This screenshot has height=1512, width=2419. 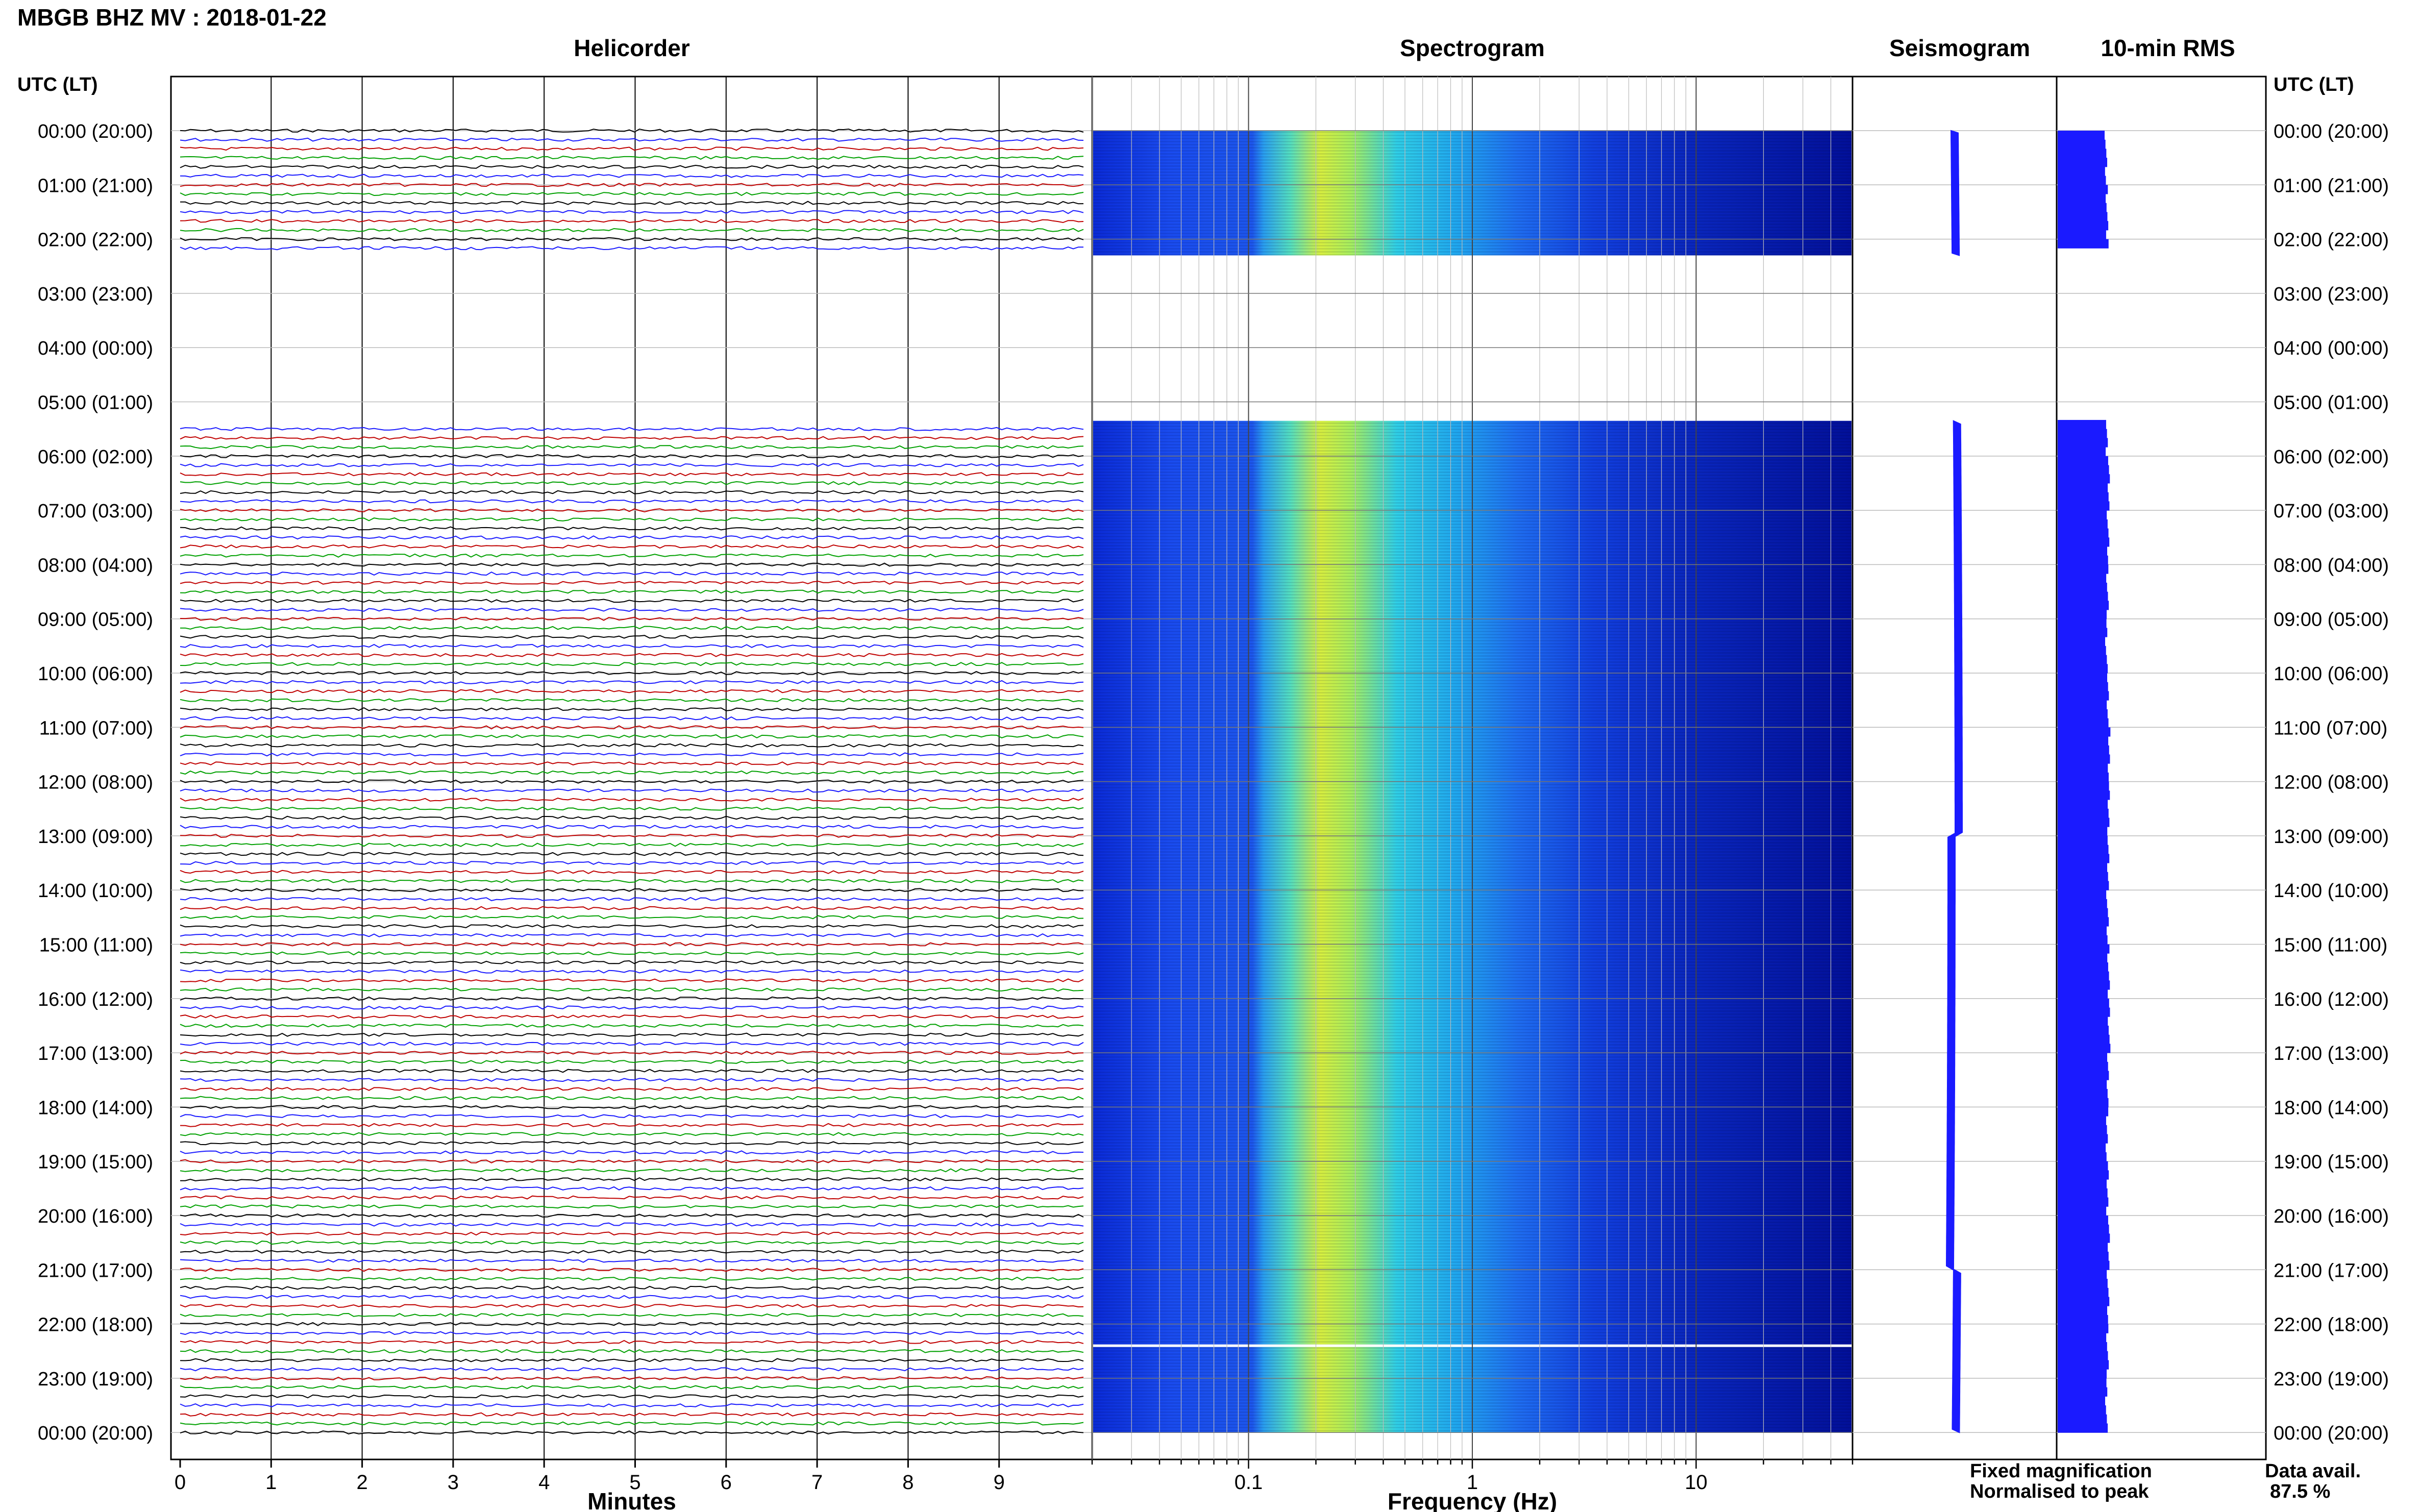 What do you see at coordinates (95, 1162) in the screenshot?
I see `time-label-left: 19:00 (15:00)` at bounding box center [95, 1162].